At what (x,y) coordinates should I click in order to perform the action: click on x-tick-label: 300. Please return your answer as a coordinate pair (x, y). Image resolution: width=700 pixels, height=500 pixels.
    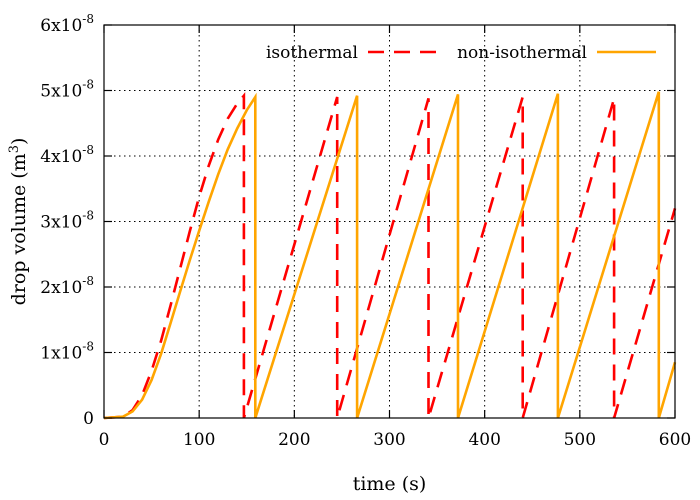
    Looking at the image, I should click on (389, 440).